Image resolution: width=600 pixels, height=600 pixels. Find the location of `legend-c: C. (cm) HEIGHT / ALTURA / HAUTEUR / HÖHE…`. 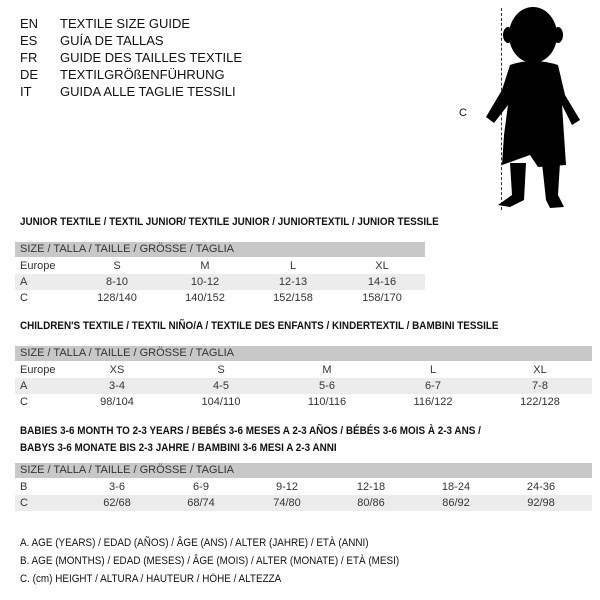

legend-c: C. (cm) HEIGHT / ALTURA / HAUTEUR / HÖHE… is located at coordinates (151, 579).